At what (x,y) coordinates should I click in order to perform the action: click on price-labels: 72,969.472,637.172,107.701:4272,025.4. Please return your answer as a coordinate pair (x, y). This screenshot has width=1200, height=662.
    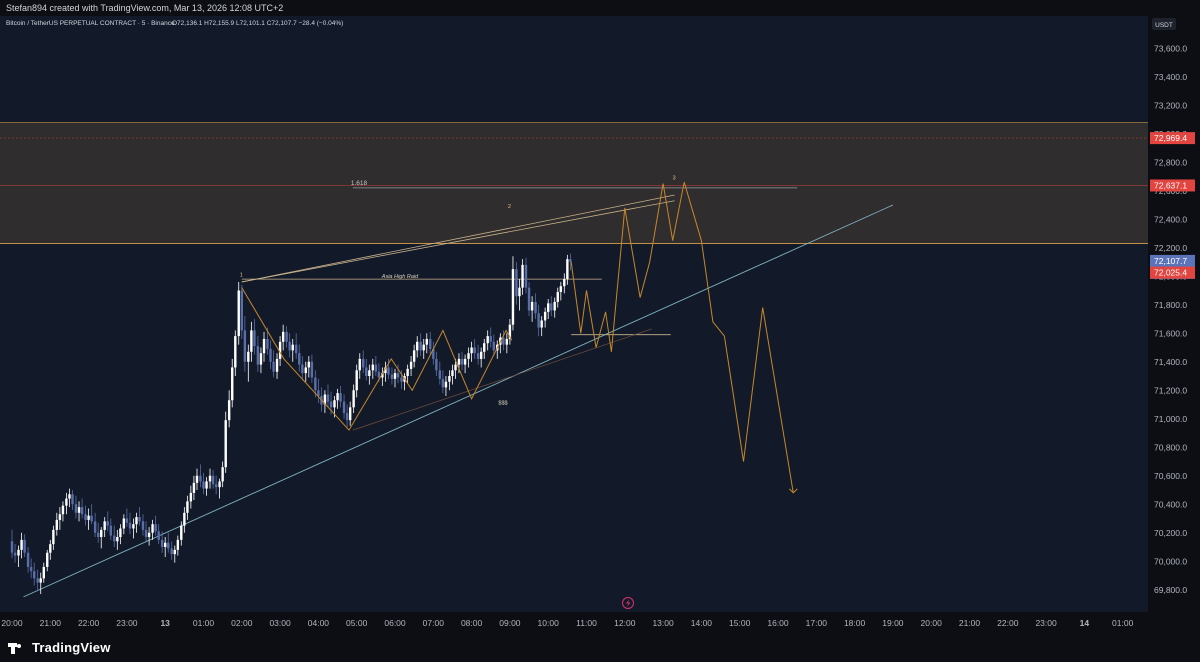
    Looking at the image, I should click on (1172, 205).